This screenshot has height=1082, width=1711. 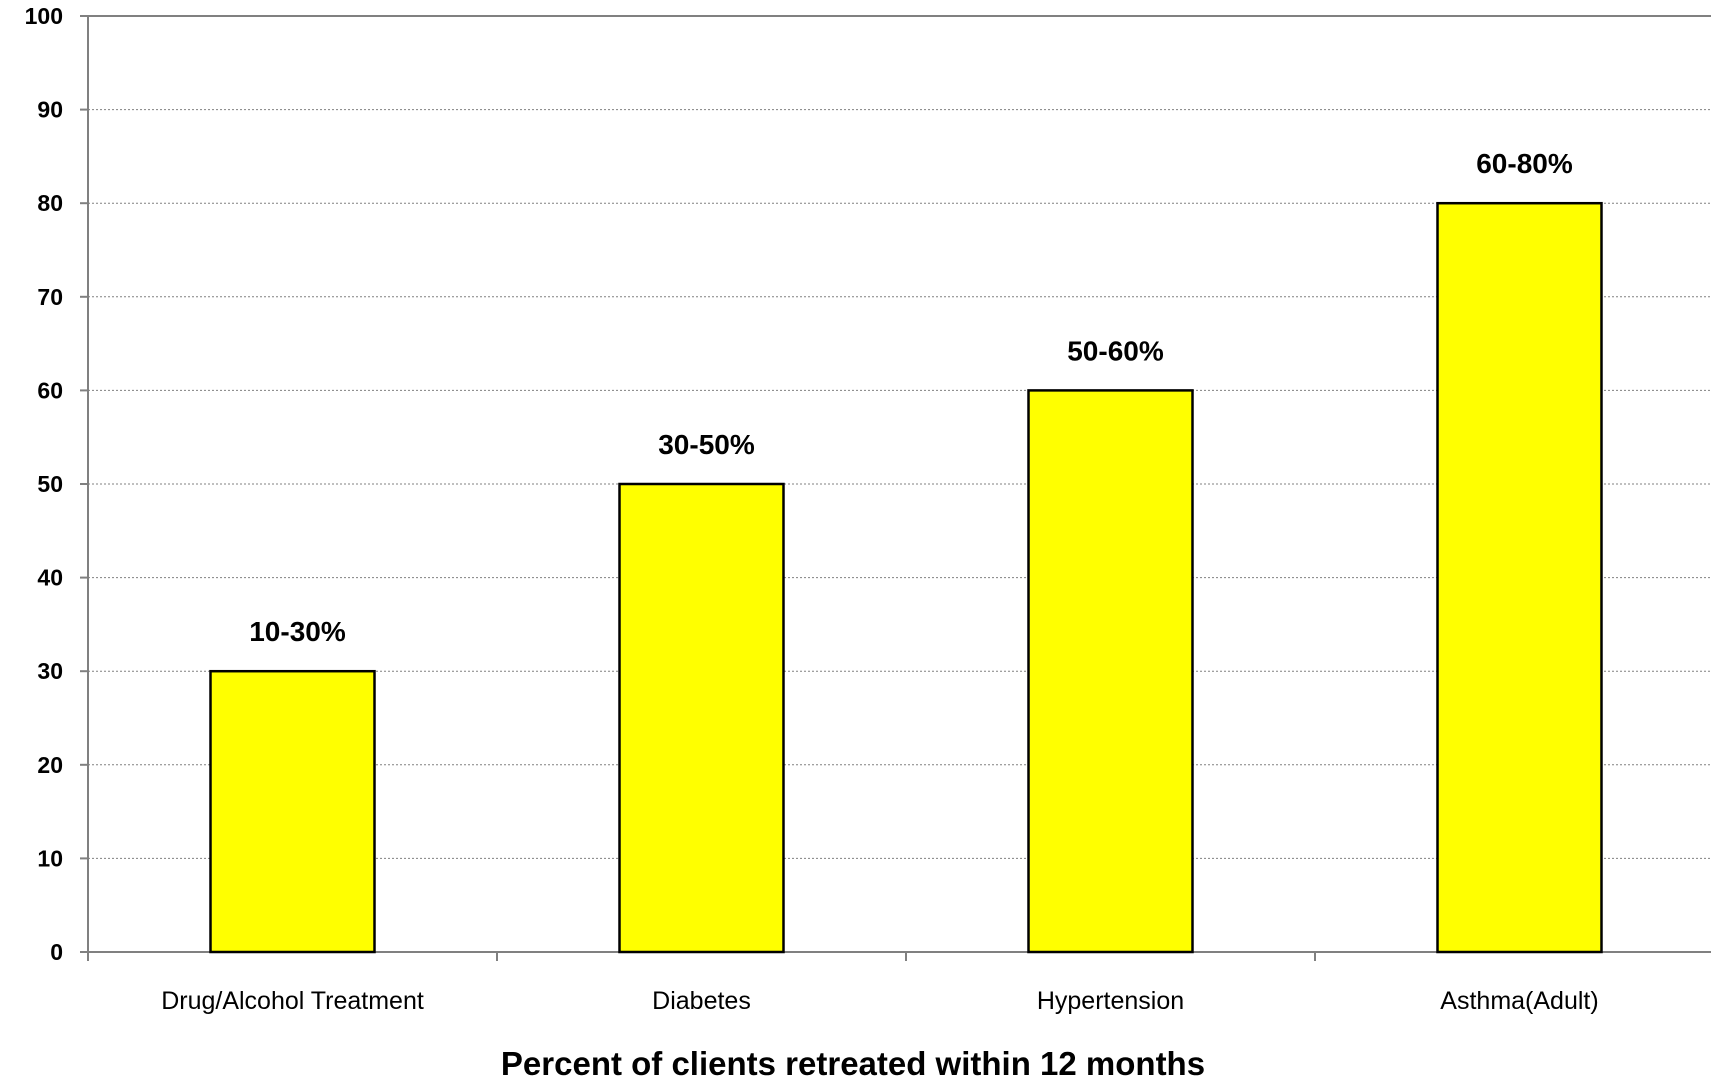 What do you see at coordinates (1524, 163) in the screenshot?
I see `data-label-4: 60-80%` at bounding box center [1524, 163].